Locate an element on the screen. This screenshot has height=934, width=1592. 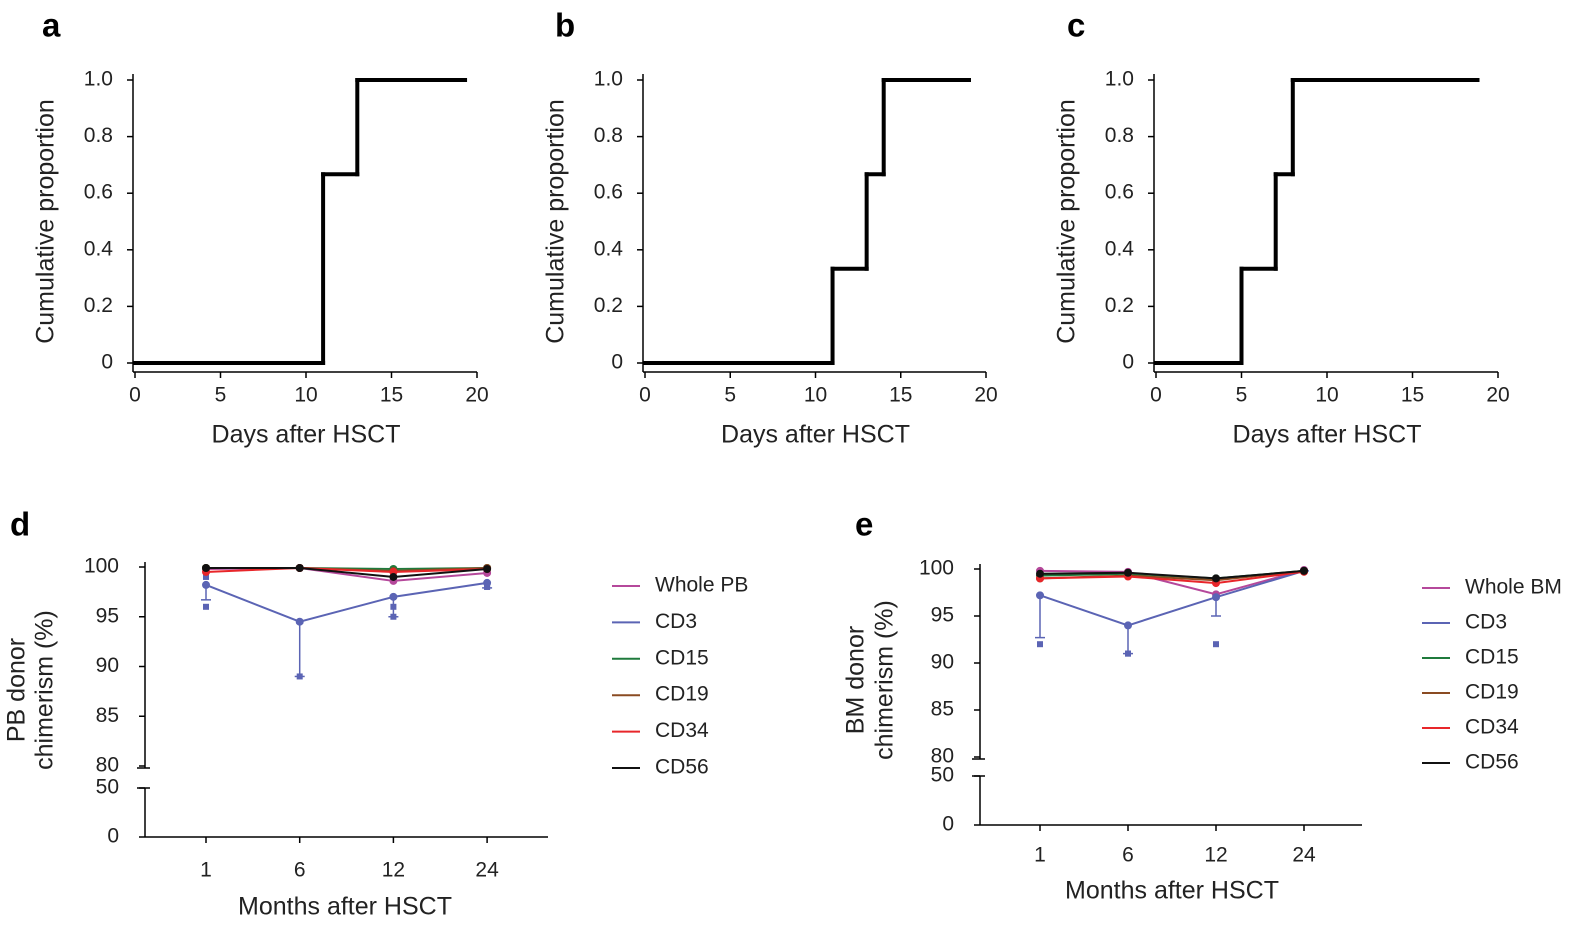
legend-label: CD15 is located at coordinates (682, 657).